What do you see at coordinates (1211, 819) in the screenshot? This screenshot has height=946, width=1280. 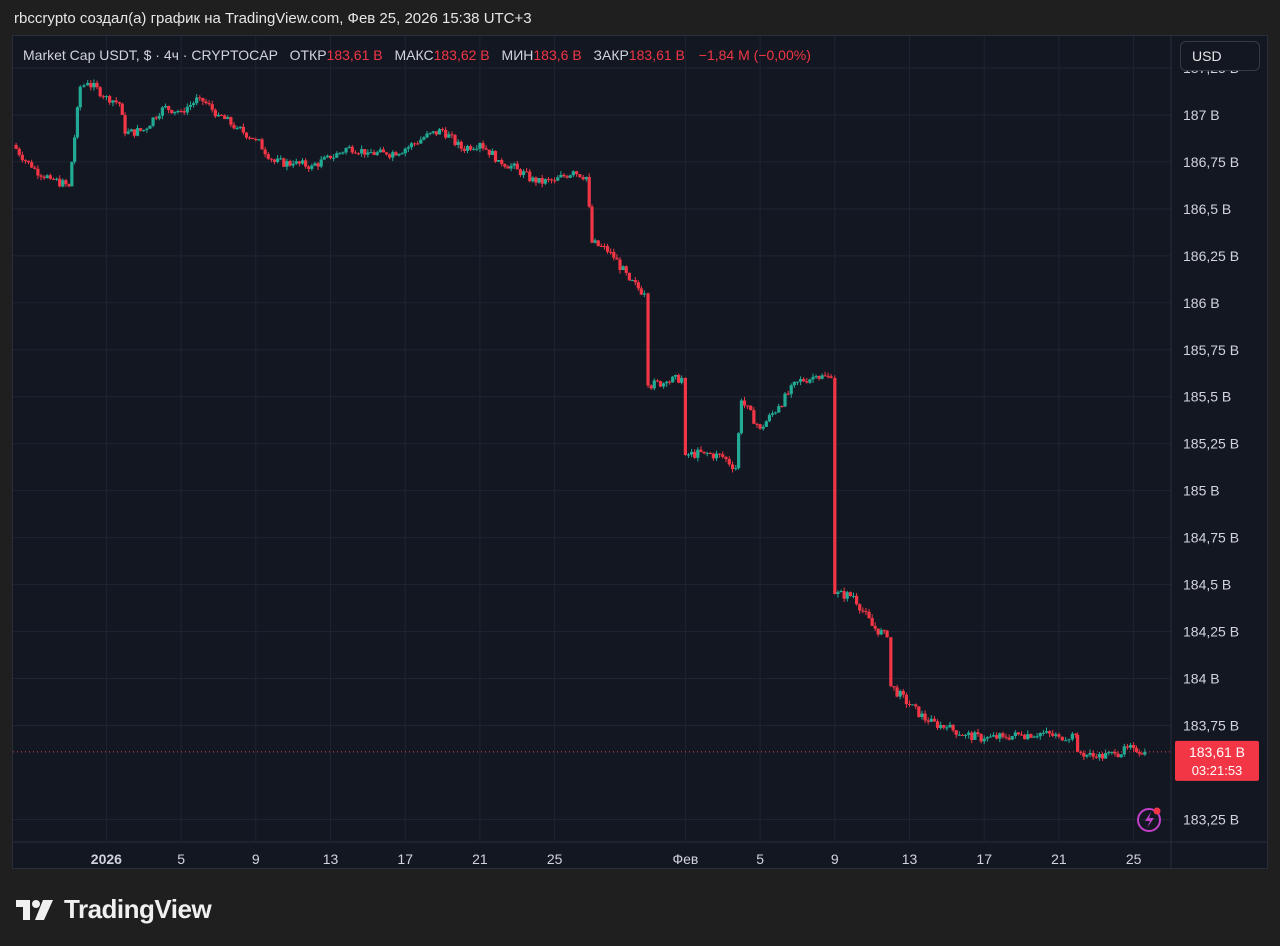 I see `y-tick-label: 183,25 B` at bounding box center [1211, 819].